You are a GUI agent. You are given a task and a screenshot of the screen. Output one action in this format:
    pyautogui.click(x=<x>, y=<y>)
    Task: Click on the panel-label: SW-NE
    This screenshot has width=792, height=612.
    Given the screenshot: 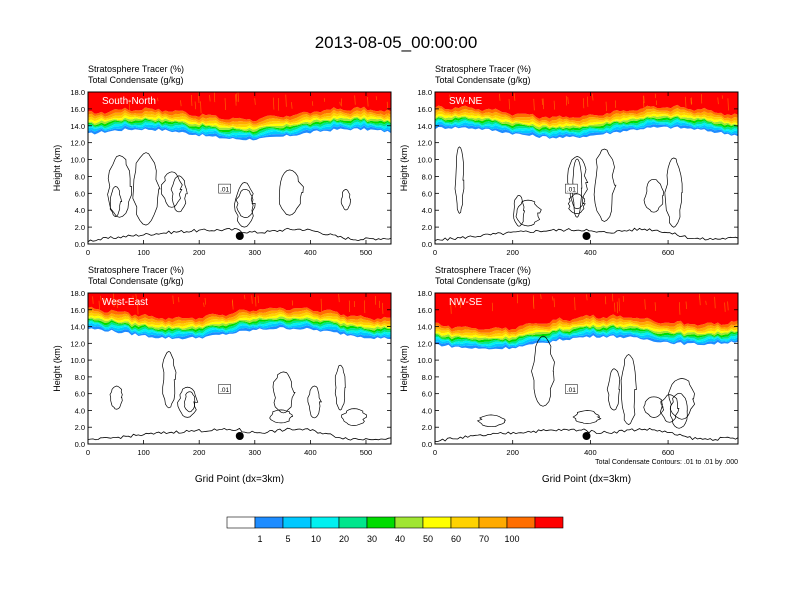 What is the action you would take?
    pyautogui.click(x=465, y=101)
    